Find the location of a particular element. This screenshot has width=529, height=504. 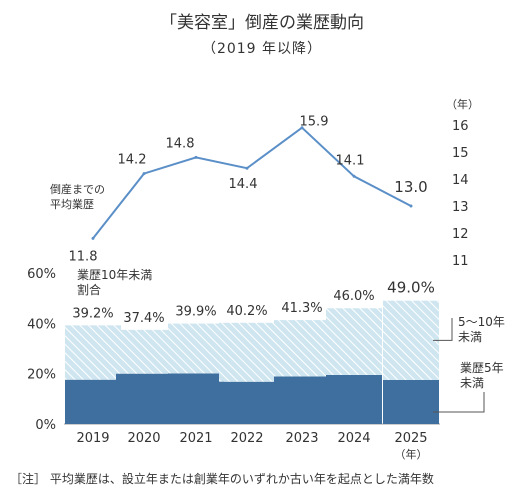

bar-y-tick-label: 60% is located at coordinates (41, 274).